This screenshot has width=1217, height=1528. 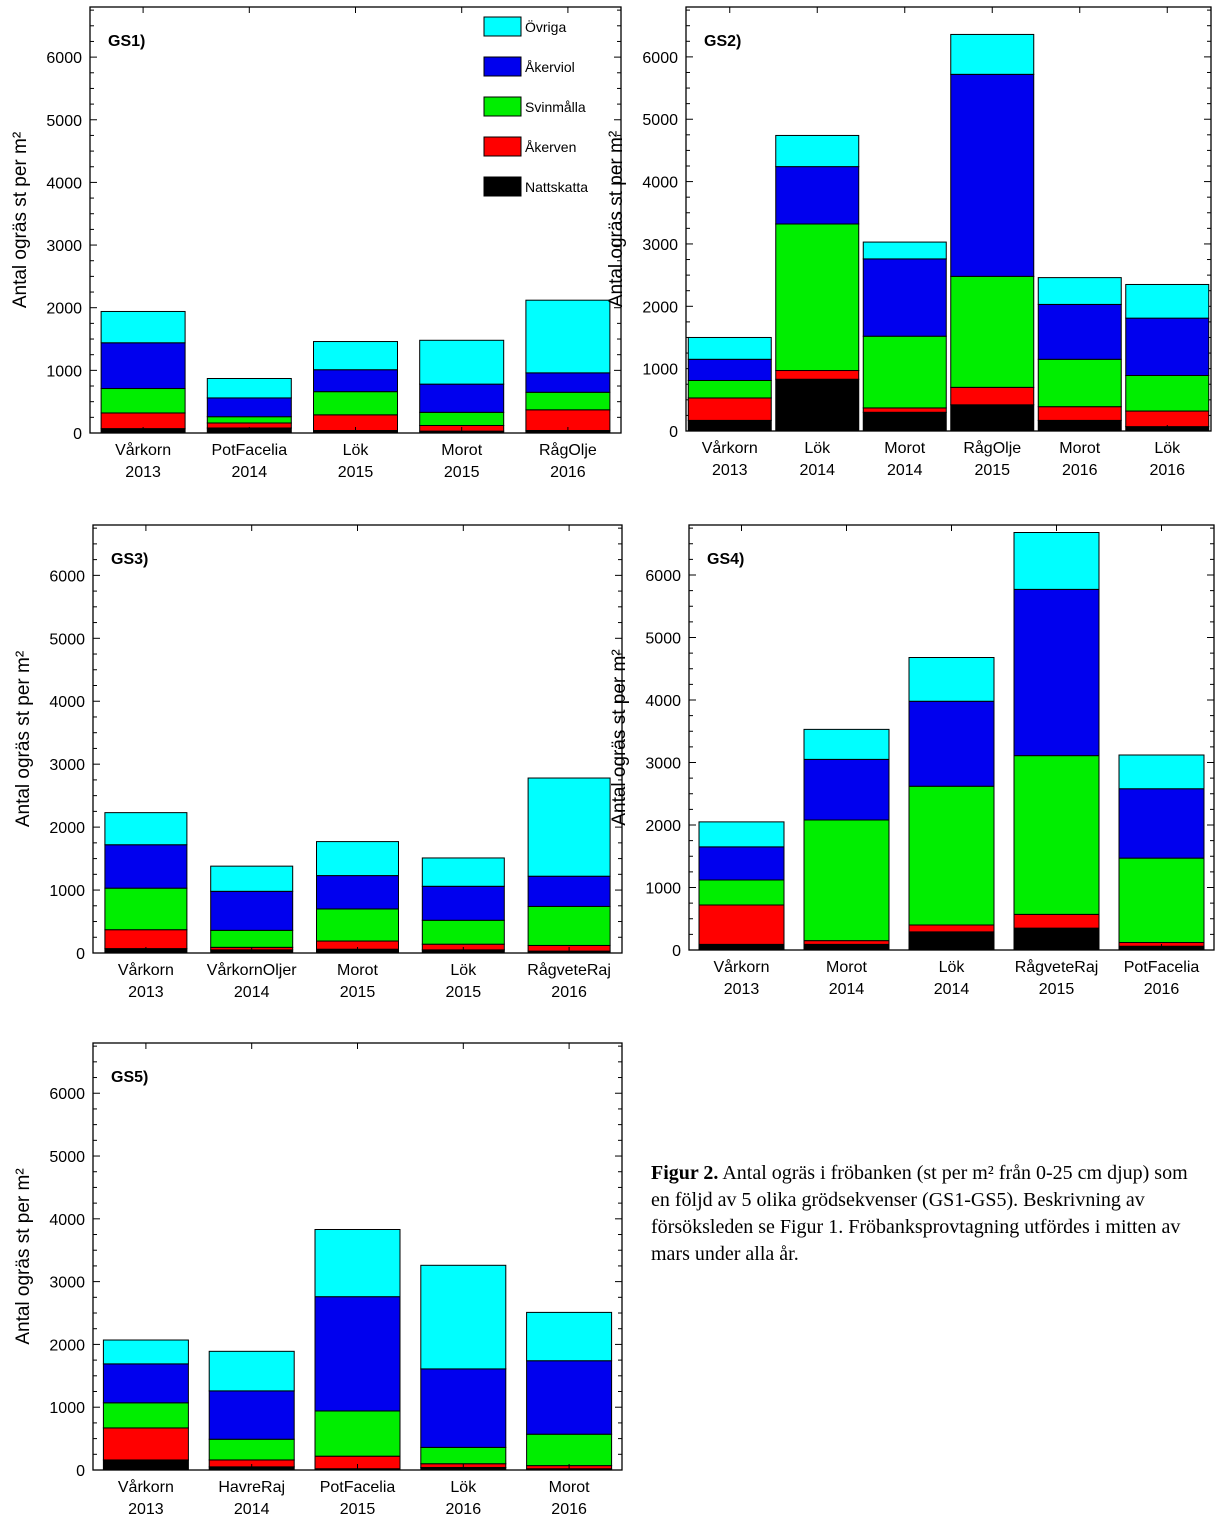 I want to click on panel-title: GS4), so click(x=725, y=559).